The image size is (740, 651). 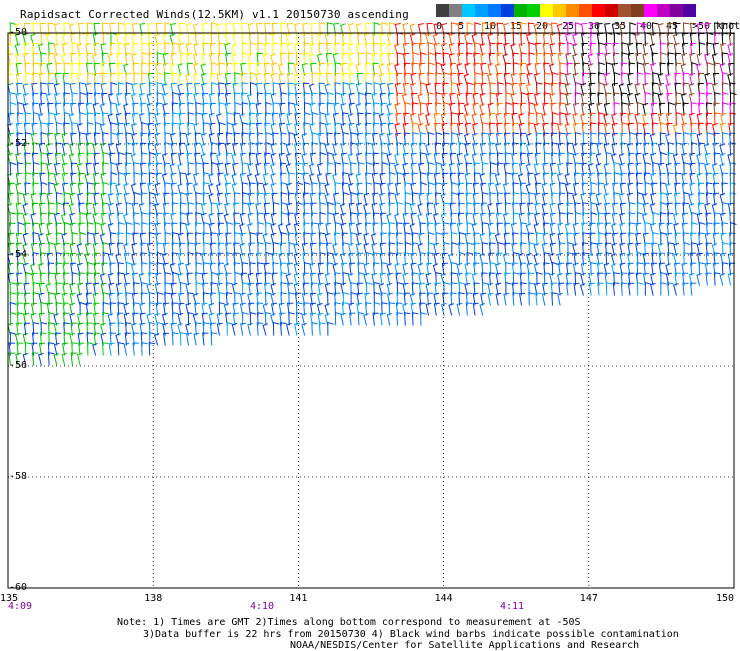 What do you see at coordinates (516, 26) in the screenshot?
I see `legend-label: 15` at bounding box center [516, 26].